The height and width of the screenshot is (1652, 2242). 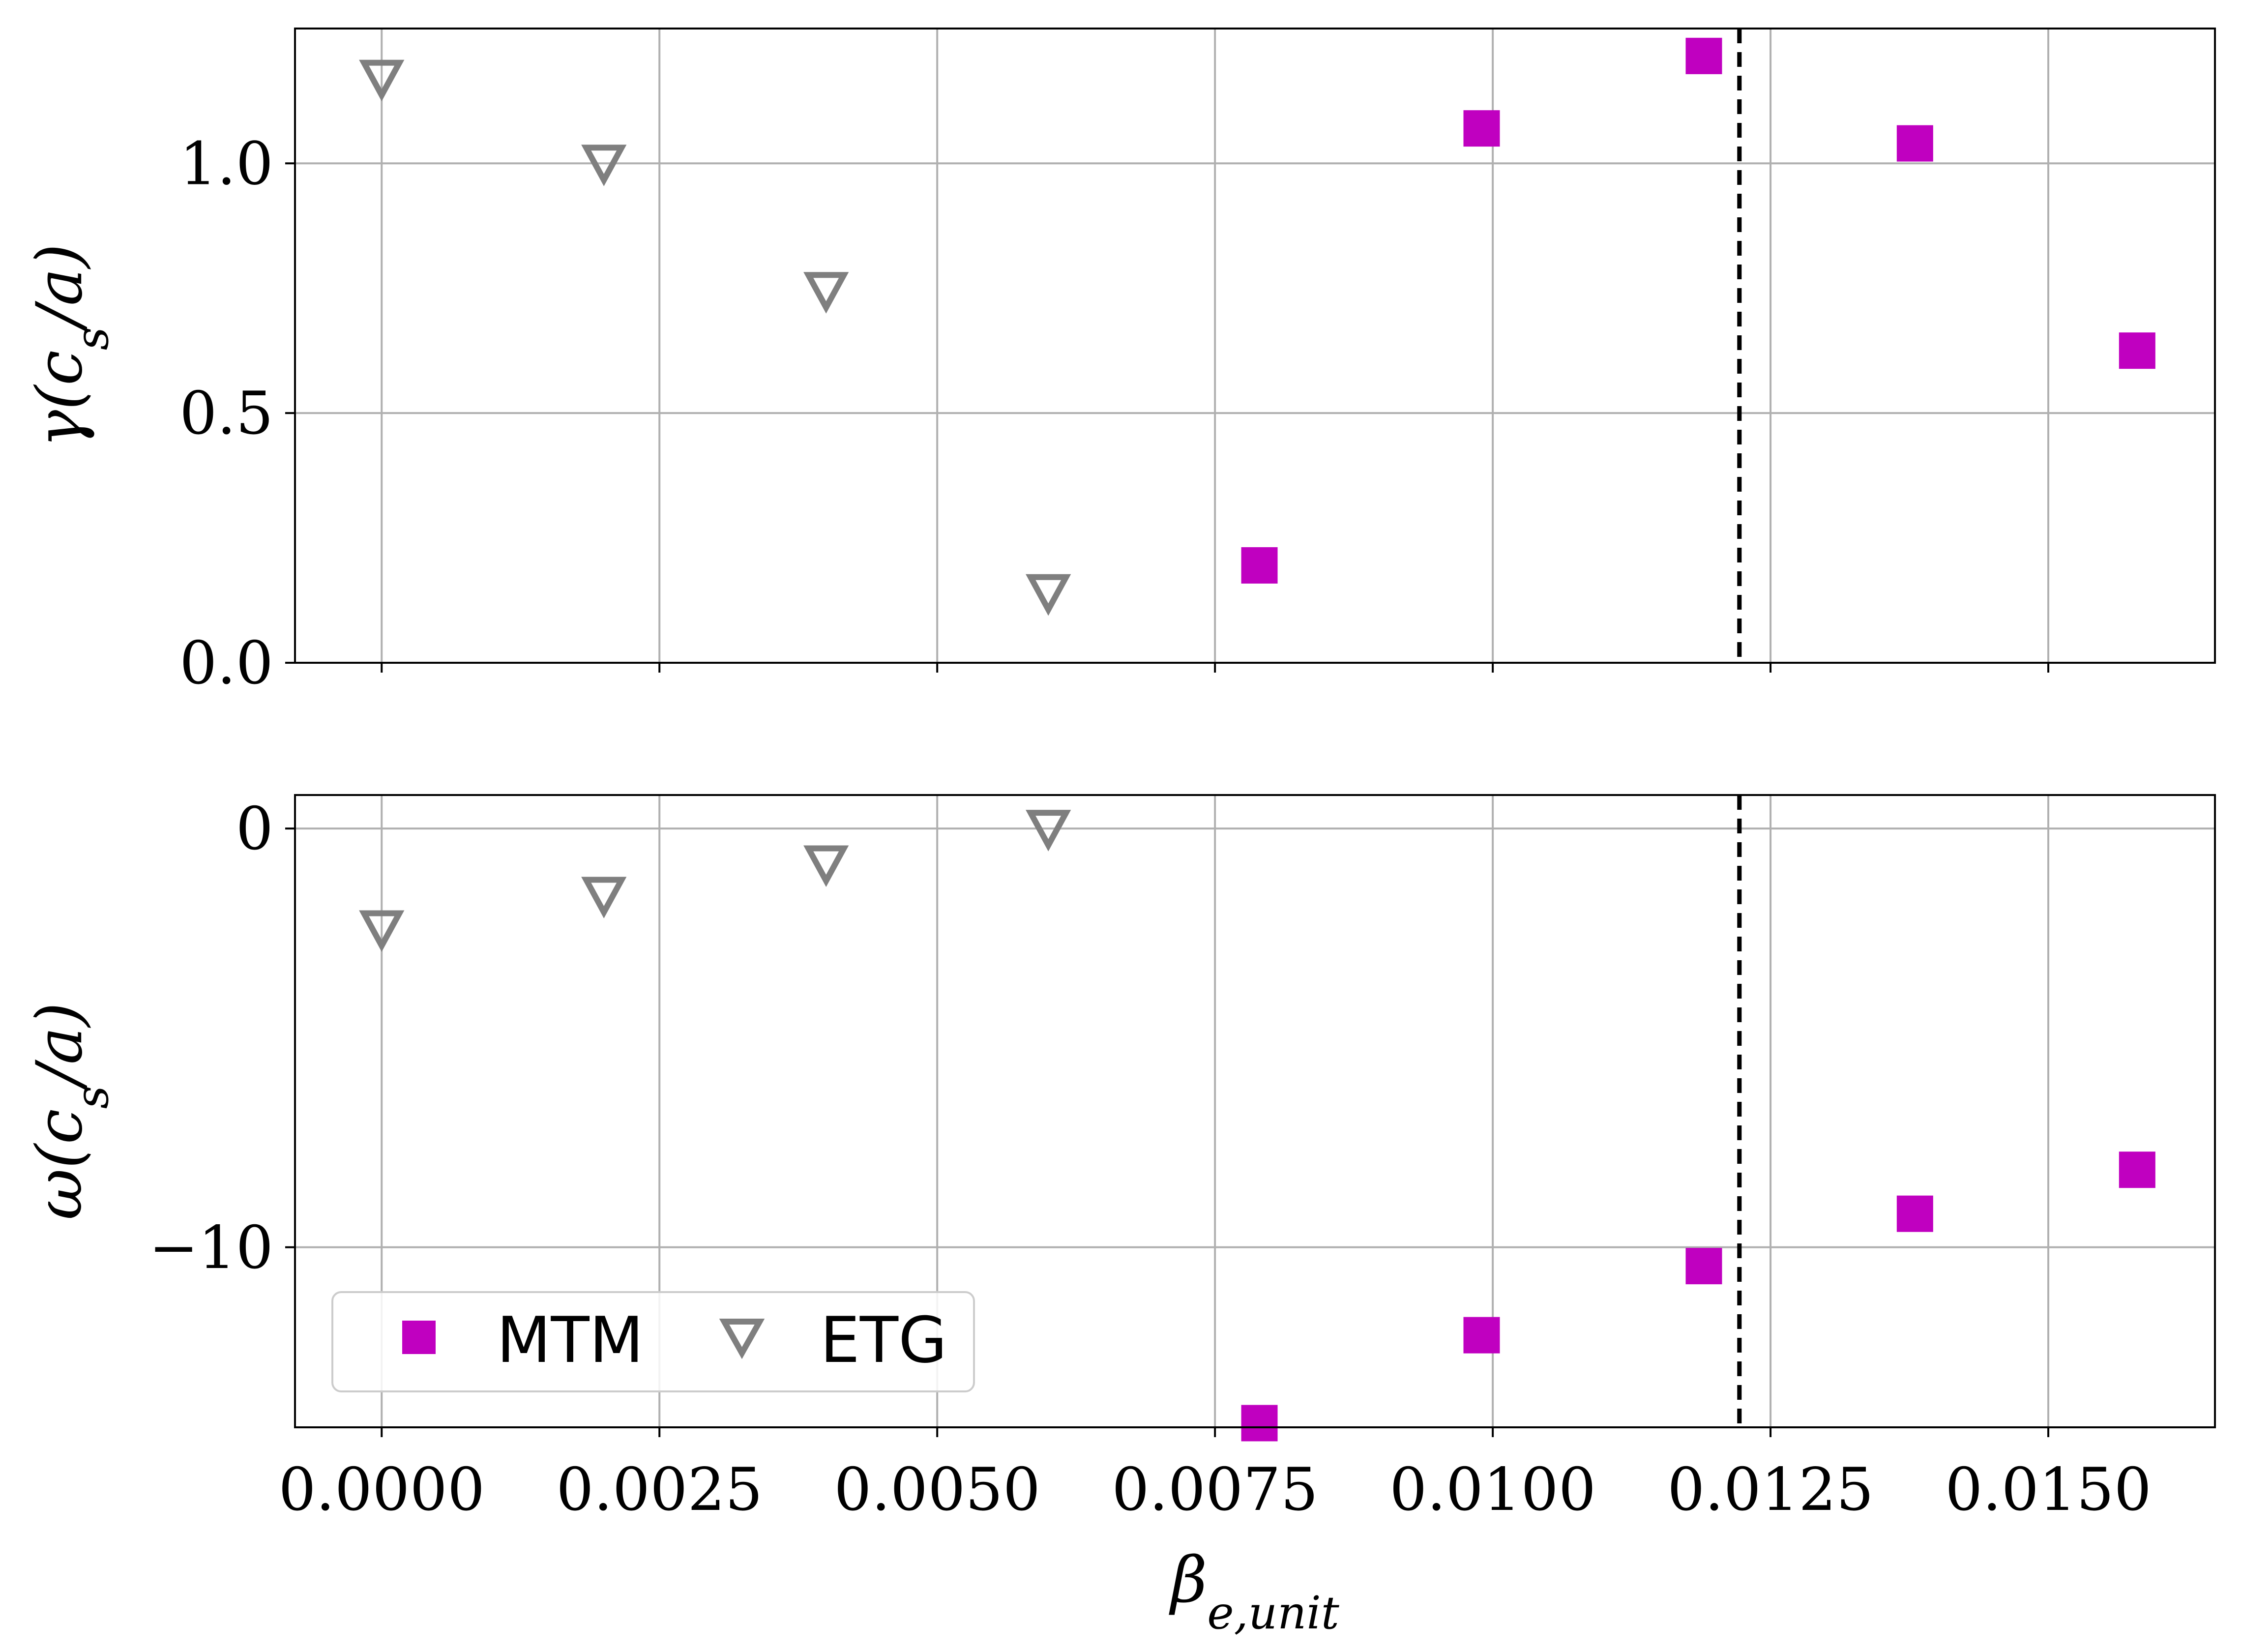 What do you see at coordinates (226, 164) in the screenshot?
I see `y-tick-label-2: 1.0` at bounding box center [226, 164].